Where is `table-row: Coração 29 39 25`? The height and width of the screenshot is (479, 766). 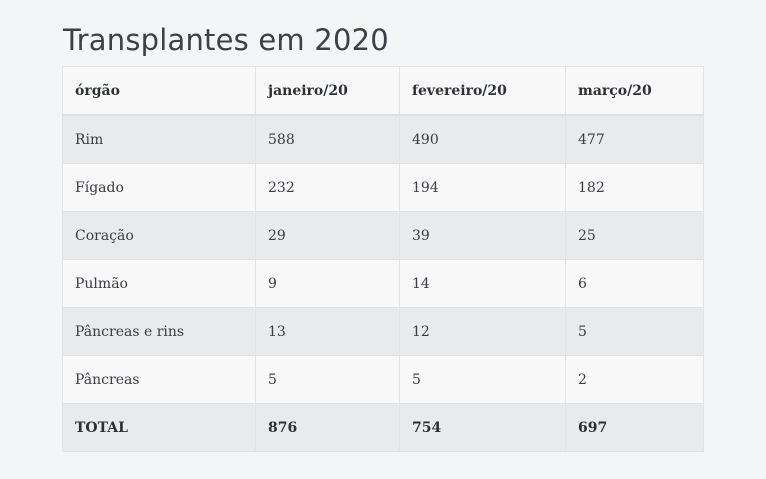 table-row: Coração 29 39 25 is located at coordinates (383, 235).